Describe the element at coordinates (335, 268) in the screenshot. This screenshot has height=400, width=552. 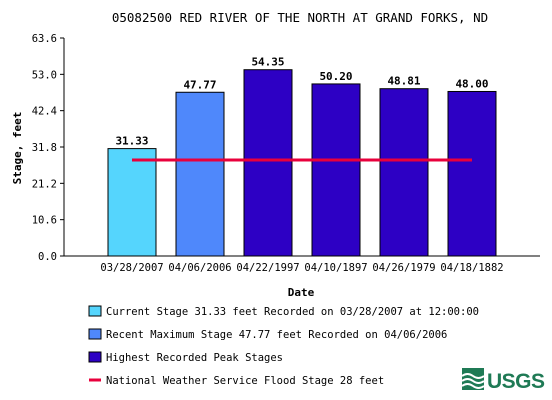
I see `x-tick-label: 04/10/1897` at that location.